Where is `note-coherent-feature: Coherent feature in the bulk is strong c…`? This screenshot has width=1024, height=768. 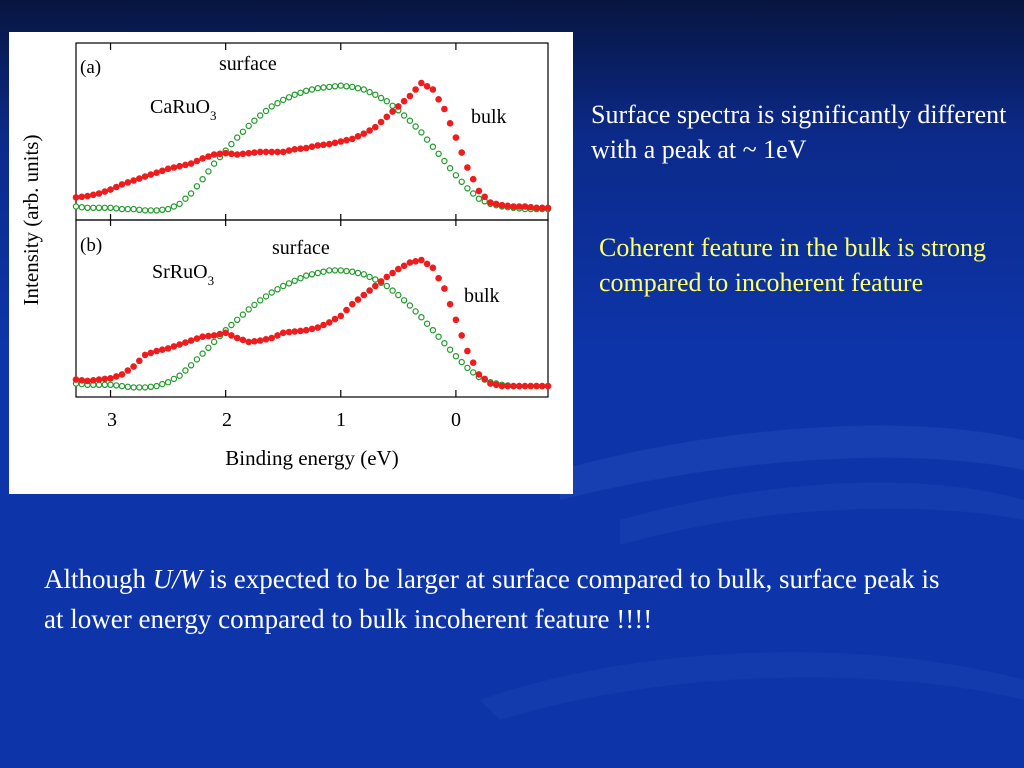 note-coherent-feature: Coherent feature in the bulk is strong c… is located at coordinates (793, 265).